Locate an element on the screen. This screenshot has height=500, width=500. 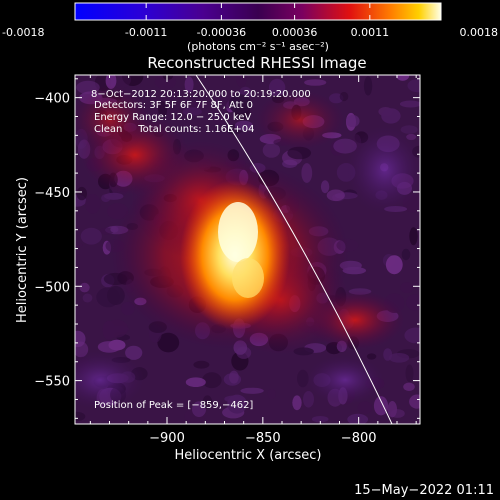
x-axis-title: Heliocentric X (arcsec) is located at coordinates (248, 455).